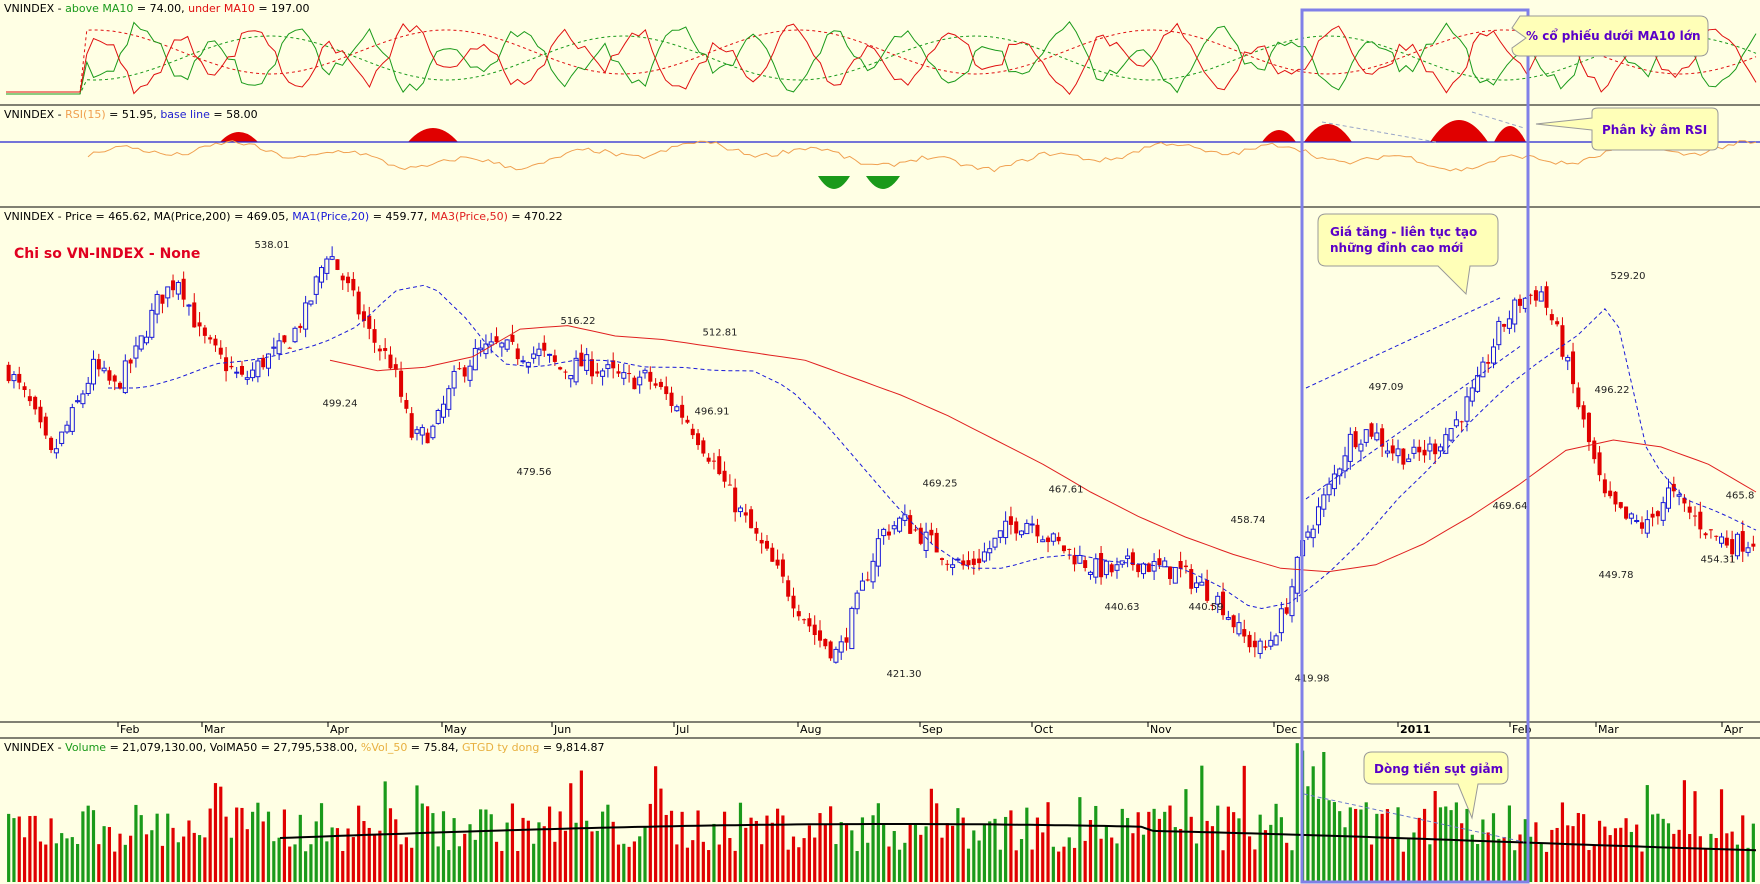 Image resolution: width=1760 pixels, height=884 pixels. Describe the element at coordinates (712, 412) in the screenshot. I see `price-label: 496.91` at that location.